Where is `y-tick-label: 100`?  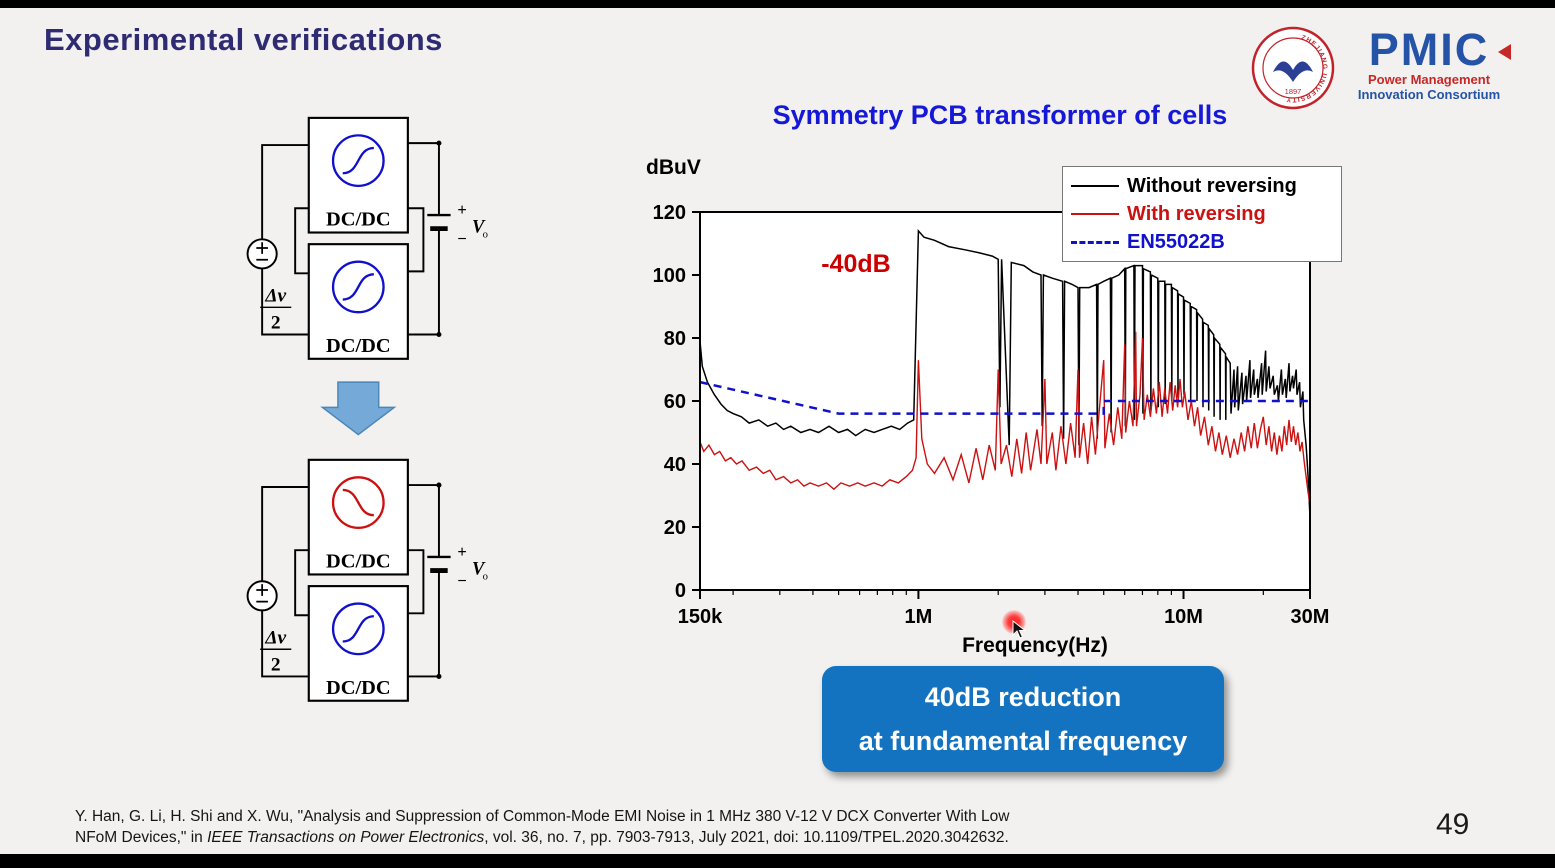
y-tick-label: 100 is located at coordinates (669, 276).